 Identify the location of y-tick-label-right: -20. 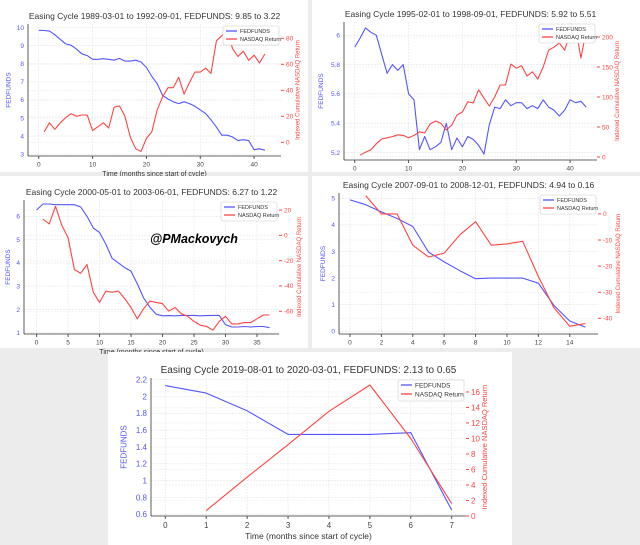
(289, 261).